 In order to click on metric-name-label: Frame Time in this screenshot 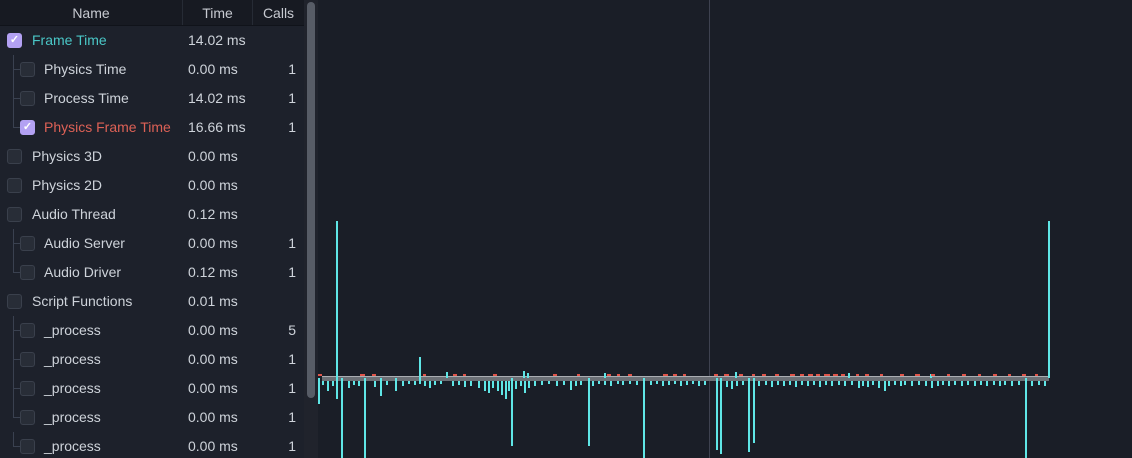, I will do `click(69, 40)`.